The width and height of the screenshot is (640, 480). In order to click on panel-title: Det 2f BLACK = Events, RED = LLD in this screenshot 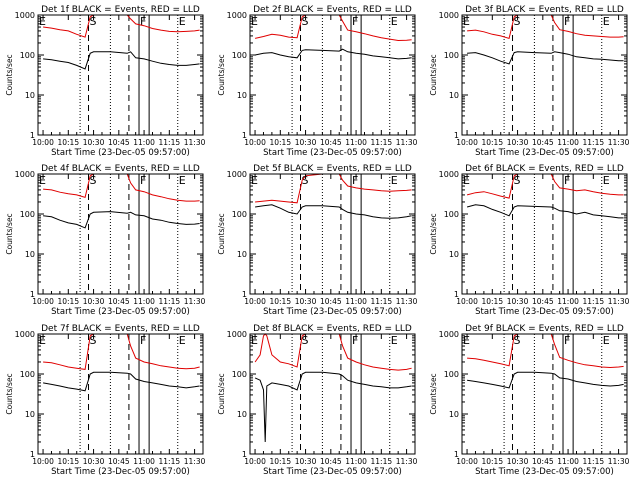, I will do `click(332, 10)`.